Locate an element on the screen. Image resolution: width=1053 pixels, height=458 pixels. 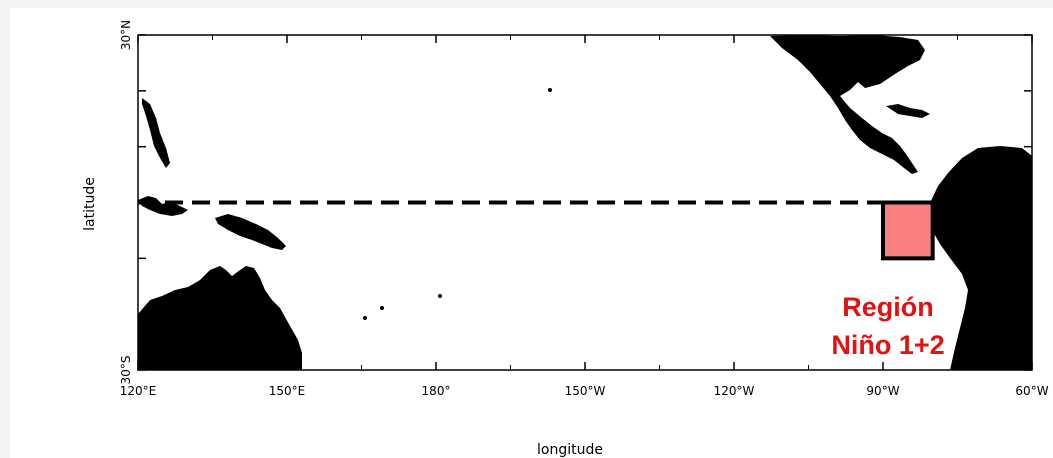
lon-tick-label: 120°W is located at coordinates (734, 391).